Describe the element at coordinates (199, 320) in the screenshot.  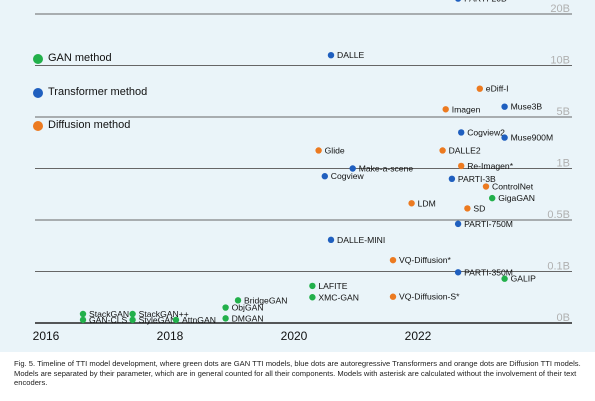
I see `point-label: AttnGAN` at that location.